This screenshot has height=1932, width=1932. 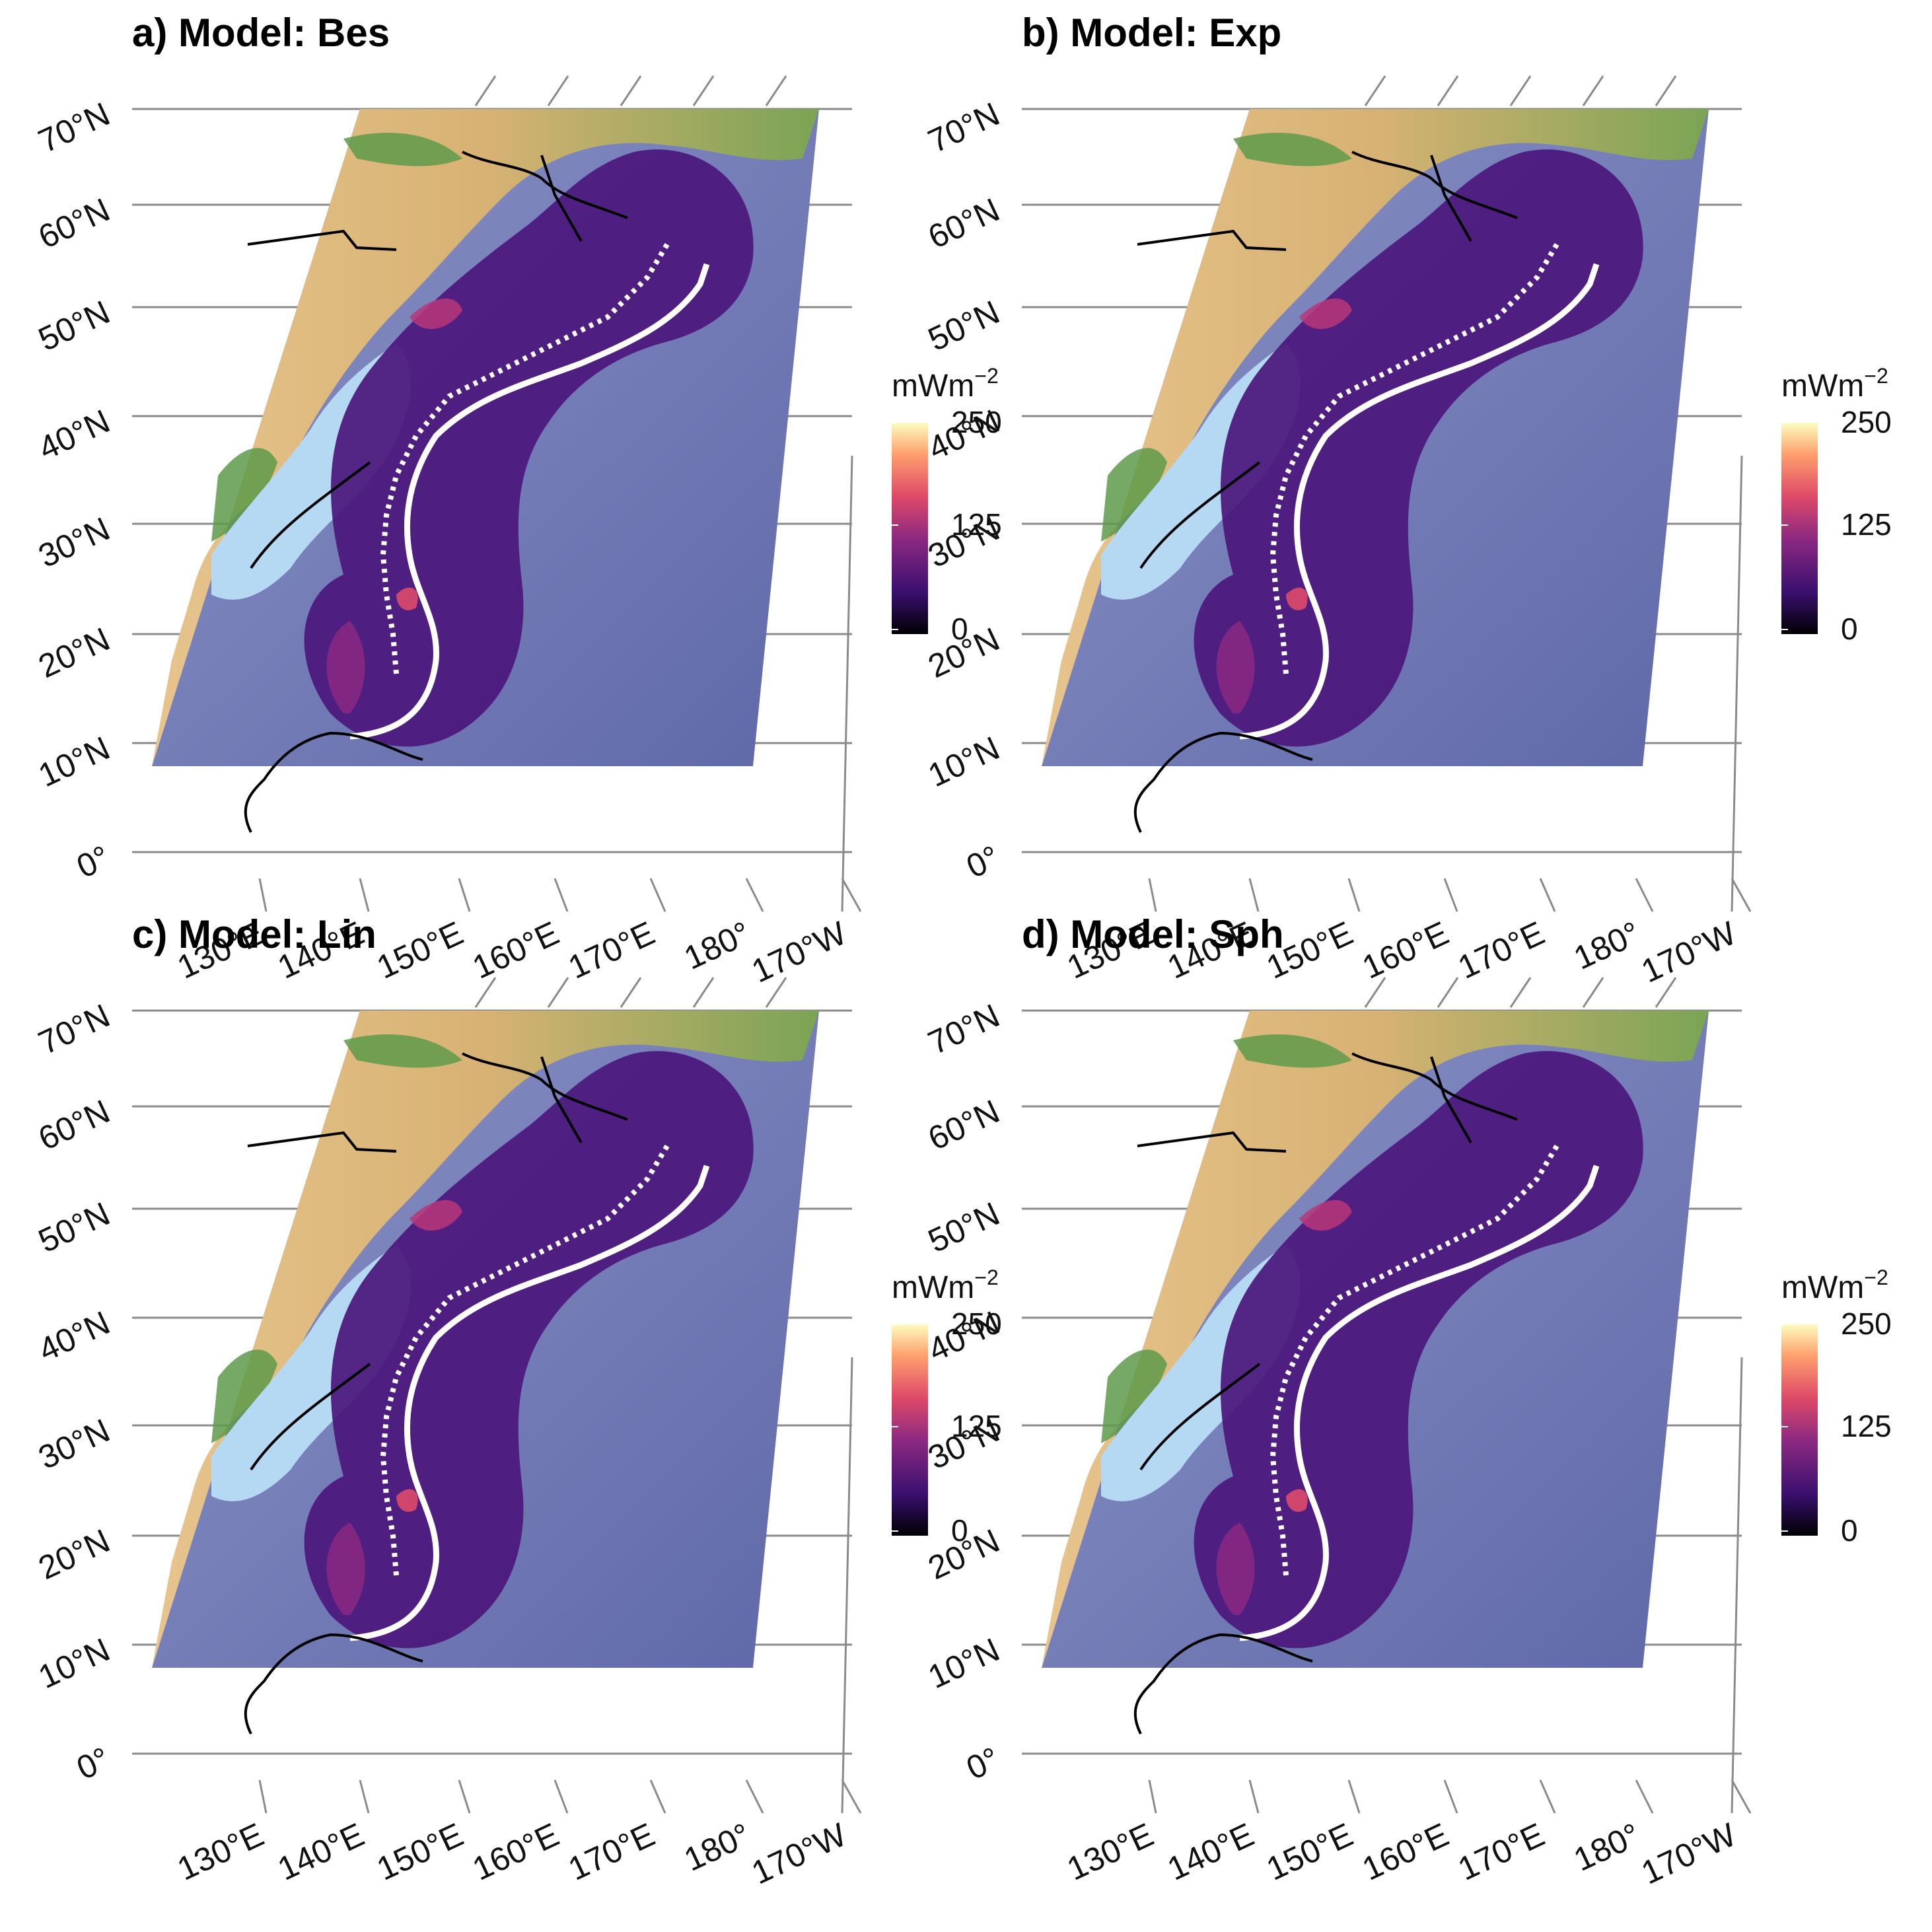 What do you see at coordinates (261, 33) in the screenshot?
I see `panel-title: a) Model: Bes` at bounding box center [261, 33].